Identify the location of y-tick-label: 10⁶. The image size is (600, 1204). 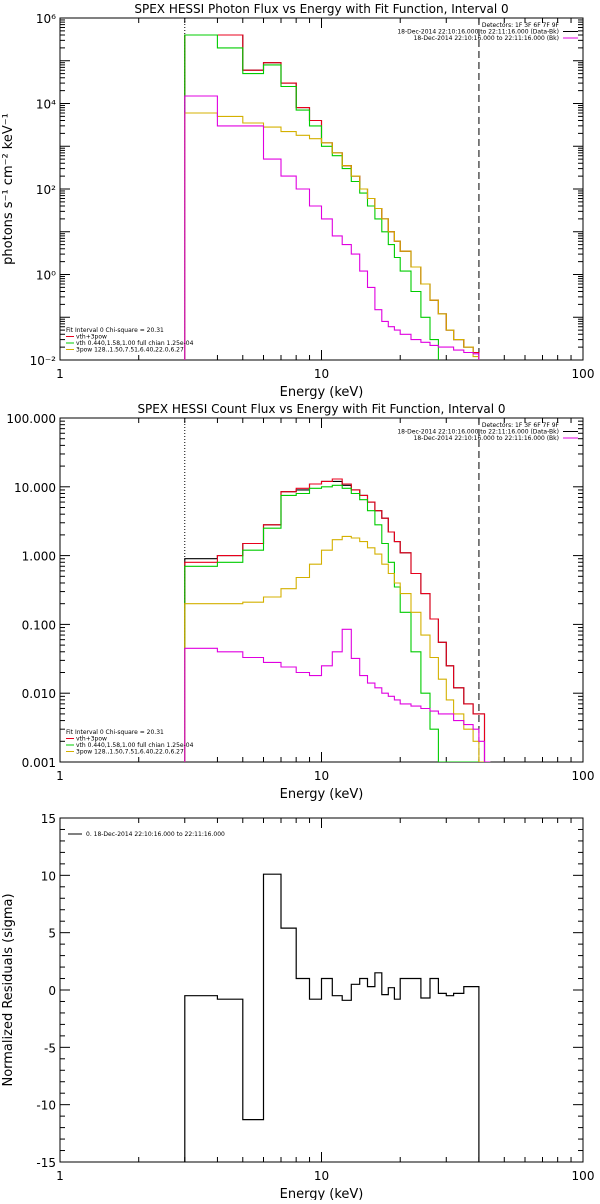
(46, 19).